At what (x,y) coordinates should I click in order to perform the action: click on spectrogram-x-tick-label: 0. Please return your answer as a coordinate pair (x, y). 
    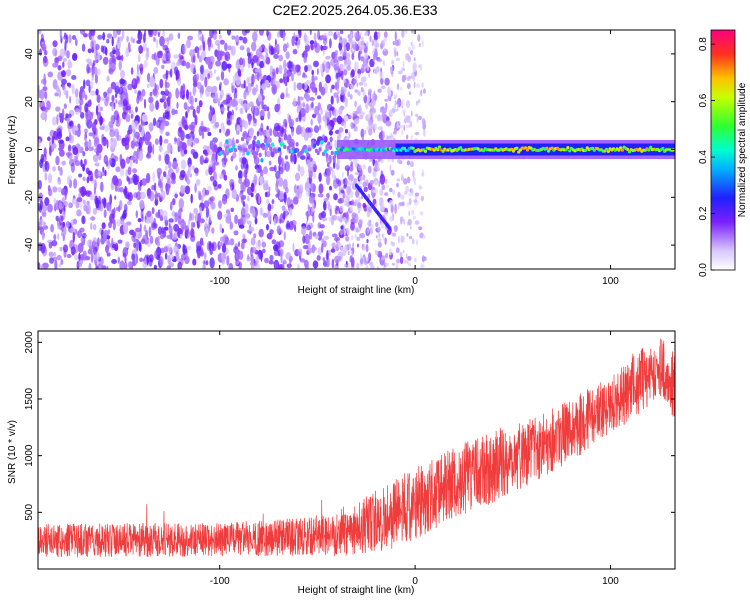
    Looking at the image, I should click on (415, 281).